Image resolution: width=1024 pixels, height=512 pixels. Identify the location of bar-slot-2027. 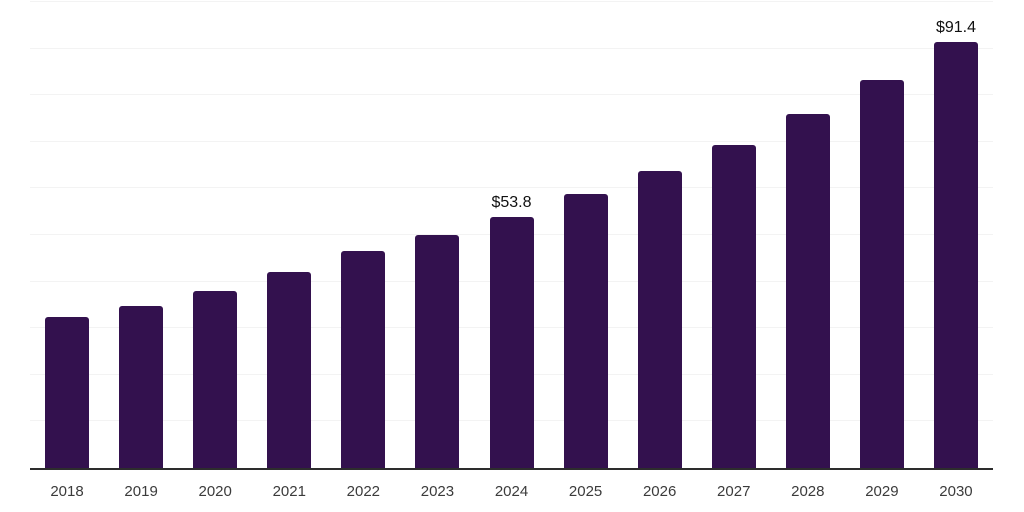
(734, 234).